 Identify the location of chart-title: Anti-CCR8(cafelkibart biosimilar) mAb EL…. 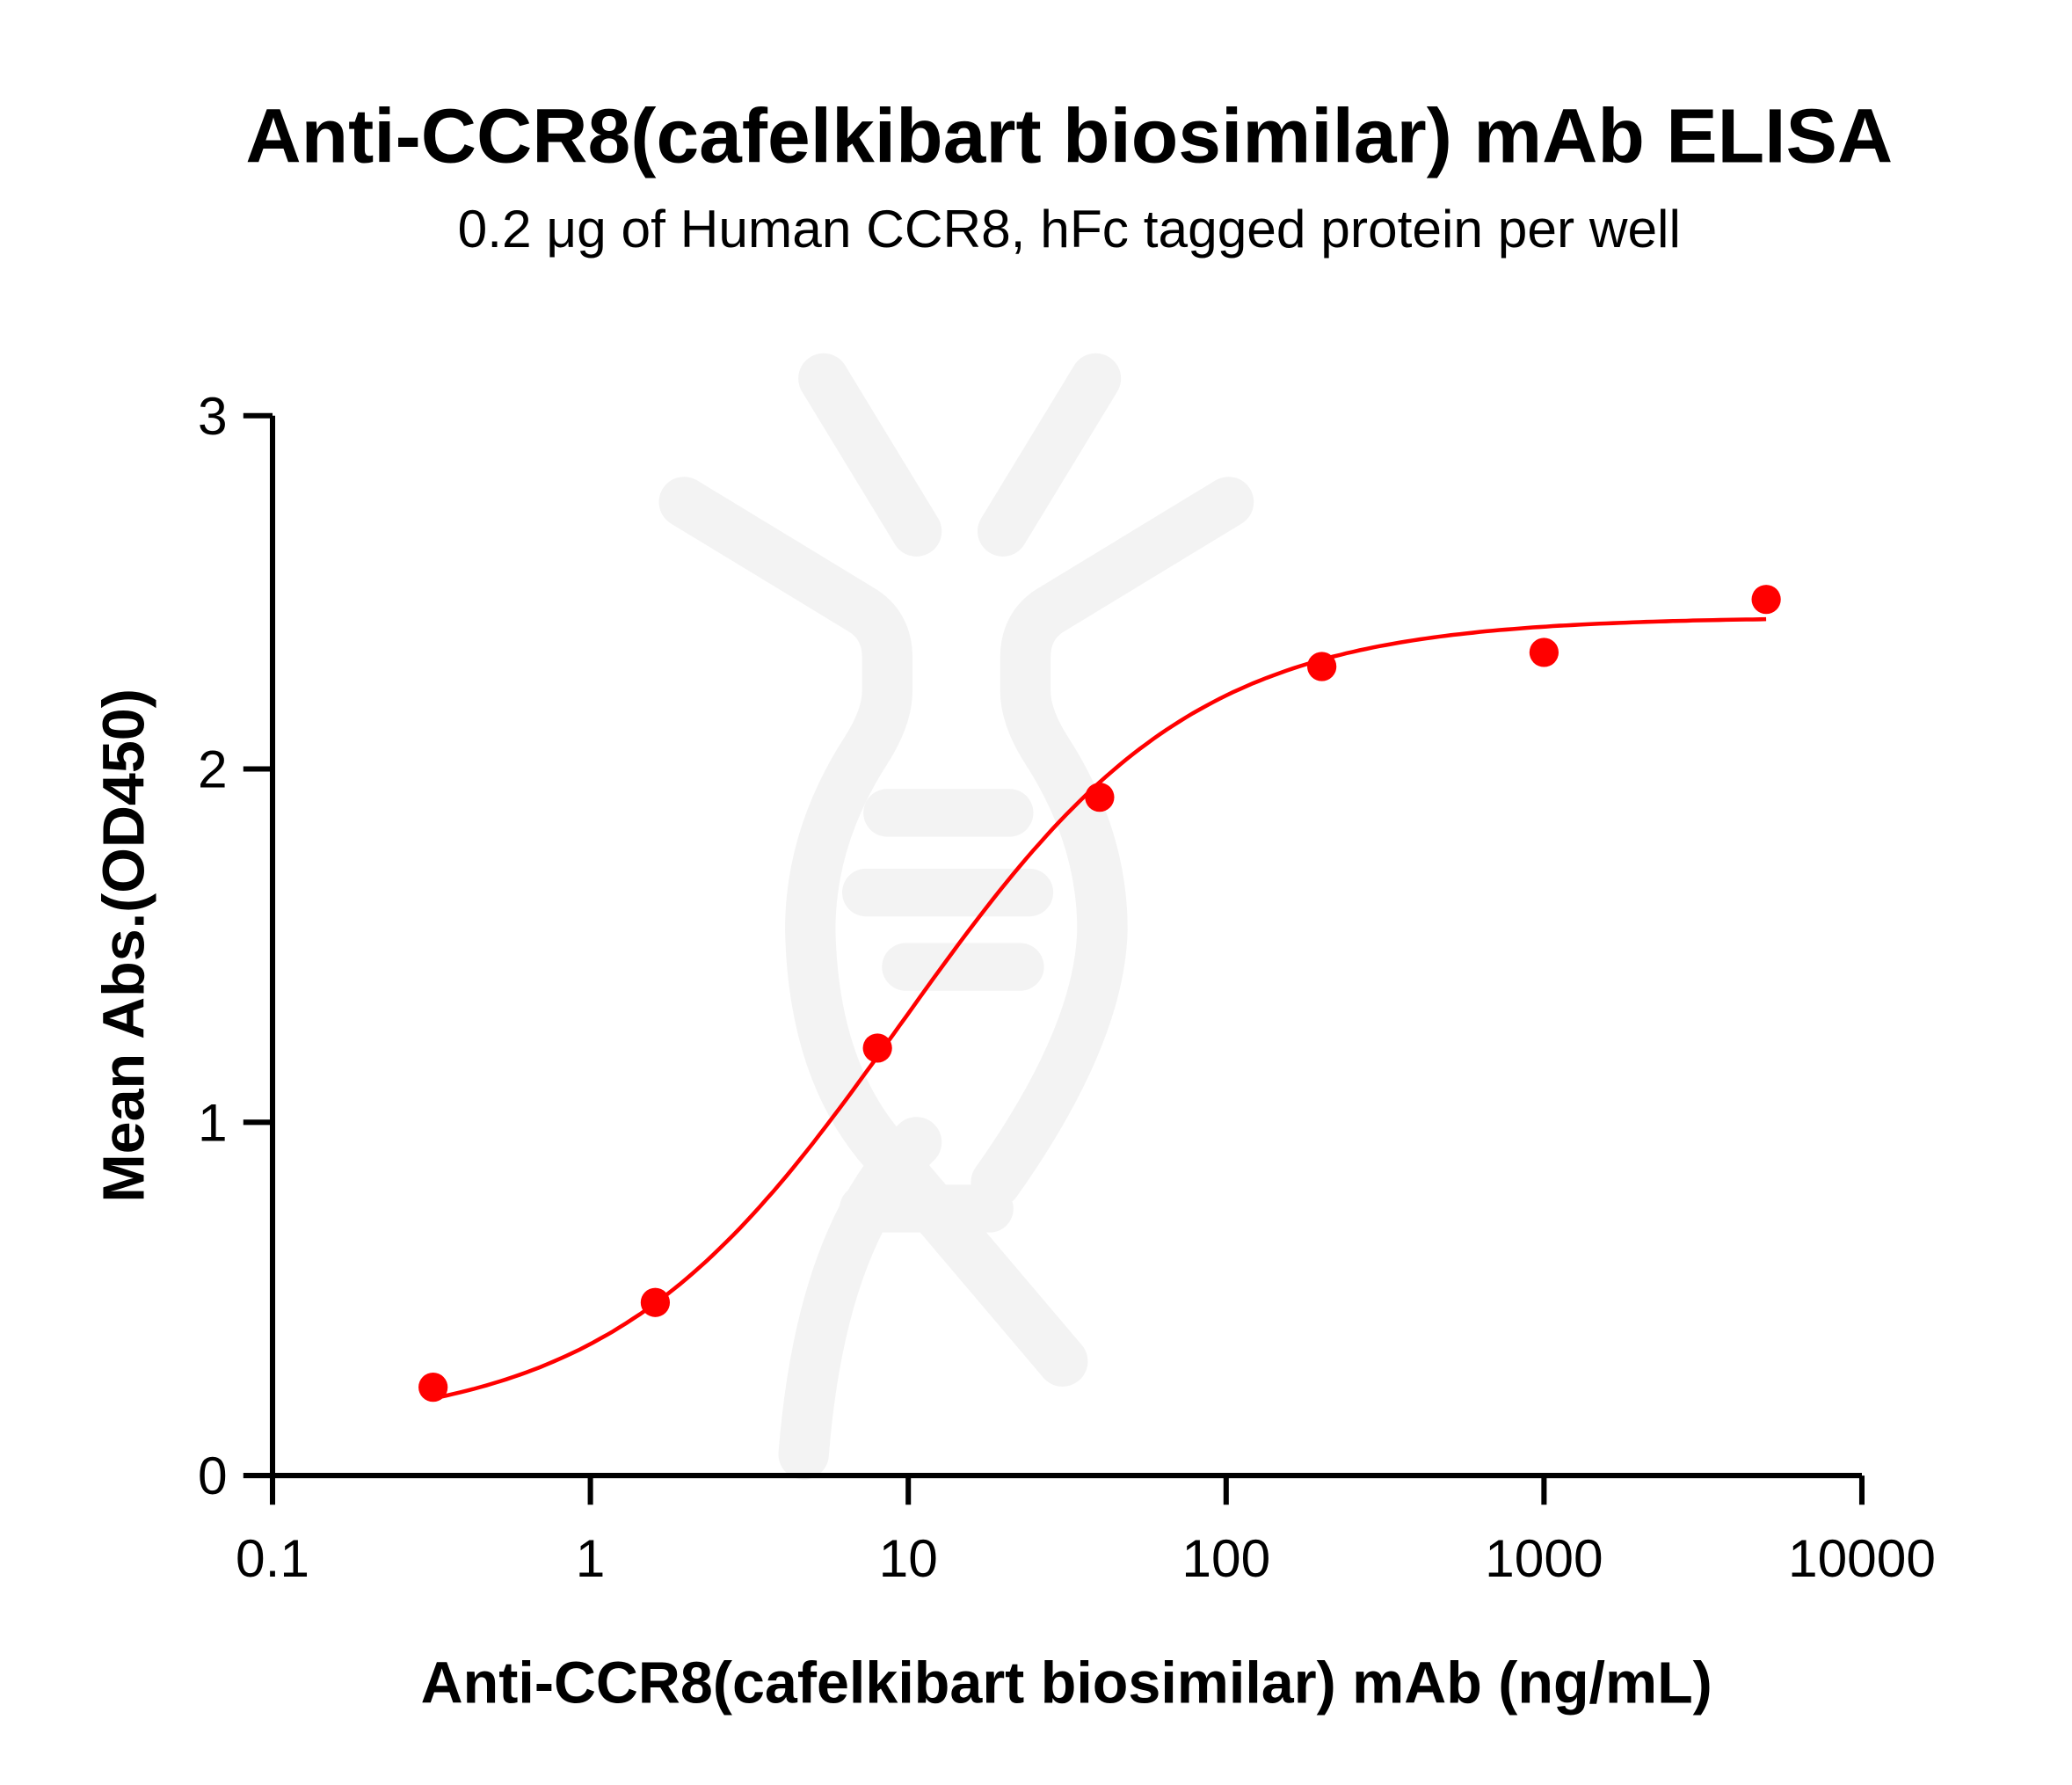
(1069, 135).